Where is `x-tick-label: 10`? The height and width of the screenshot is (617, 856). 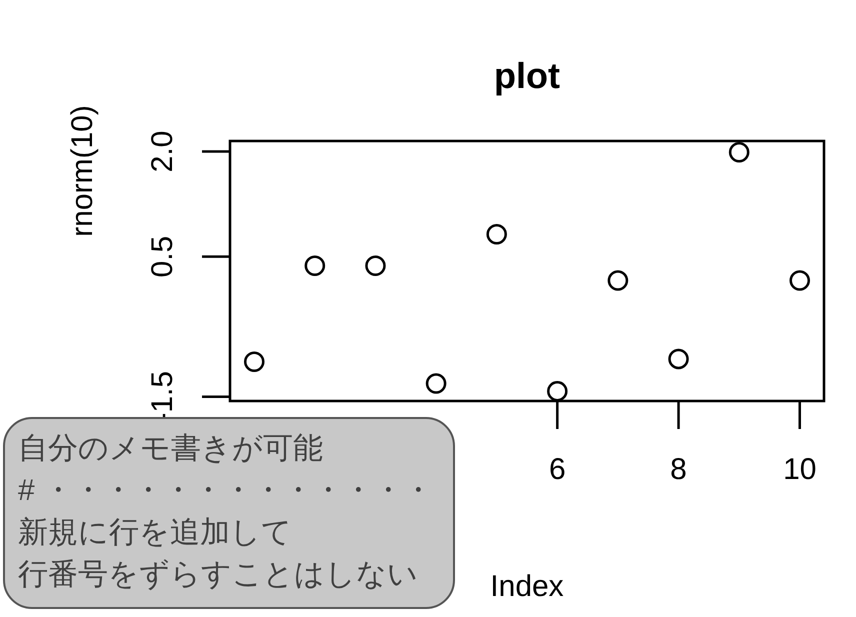 x-tick-label: 10 is located at coordinates (799, 469).